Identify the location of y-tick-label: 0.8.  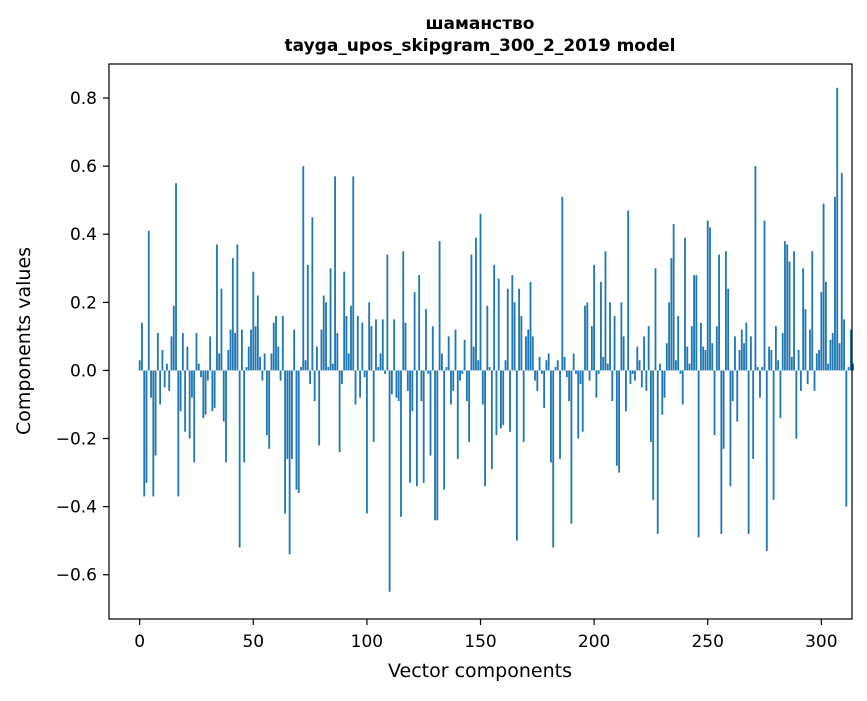
(83, 99).